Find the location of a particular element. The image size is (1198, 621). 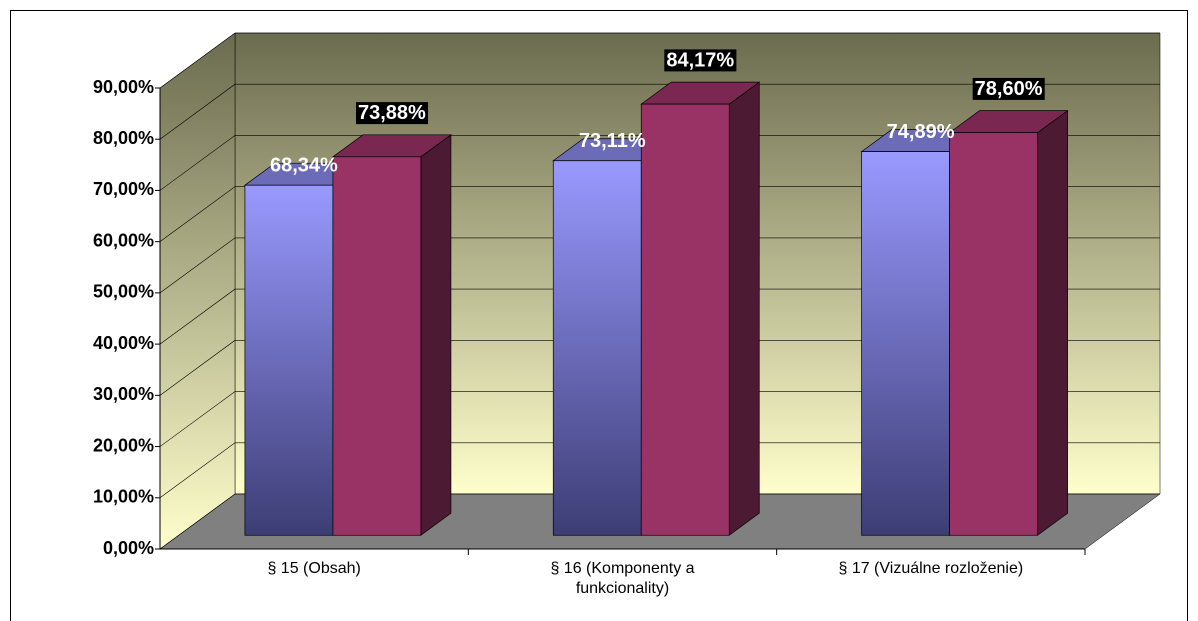

value-label: 78,60% is located at coordinates (1009, 89).